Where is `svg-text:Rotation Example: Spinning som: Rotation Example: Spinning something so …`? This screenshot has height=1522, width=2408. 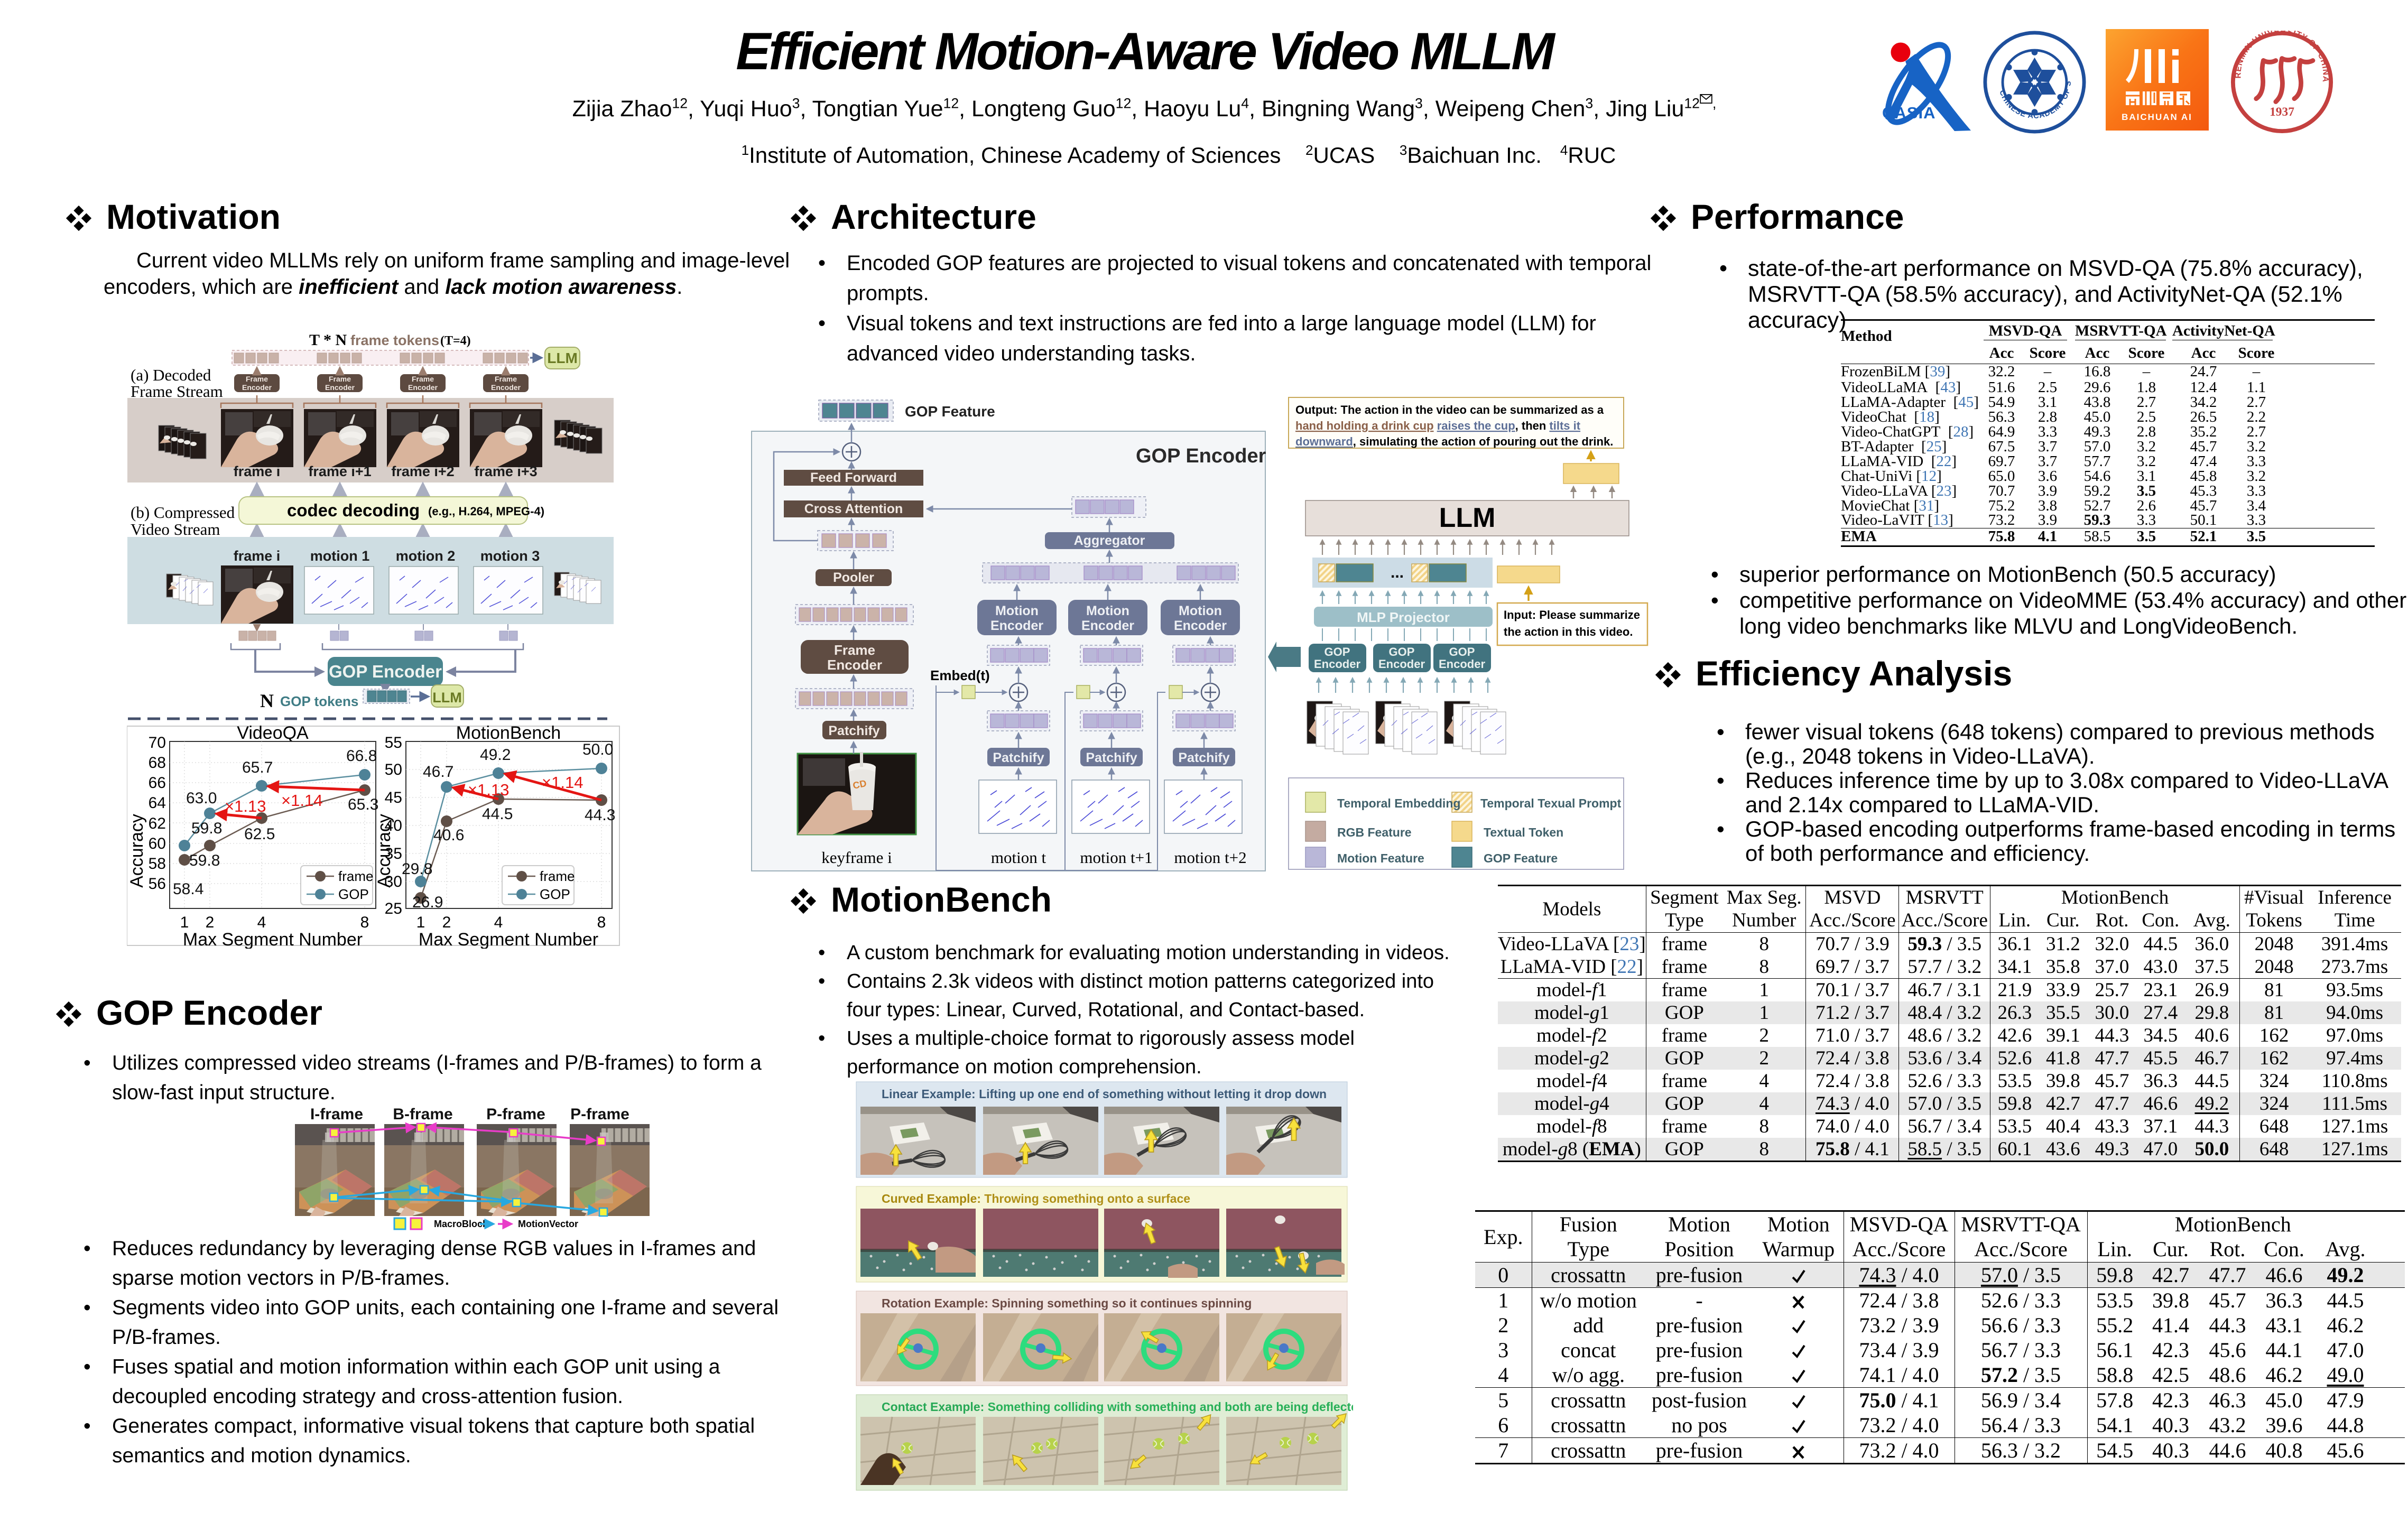
svg-text:Rotation Example: Spinning som: Rotation Example: Spinning something so … is located at coordinates (1067, 1303).